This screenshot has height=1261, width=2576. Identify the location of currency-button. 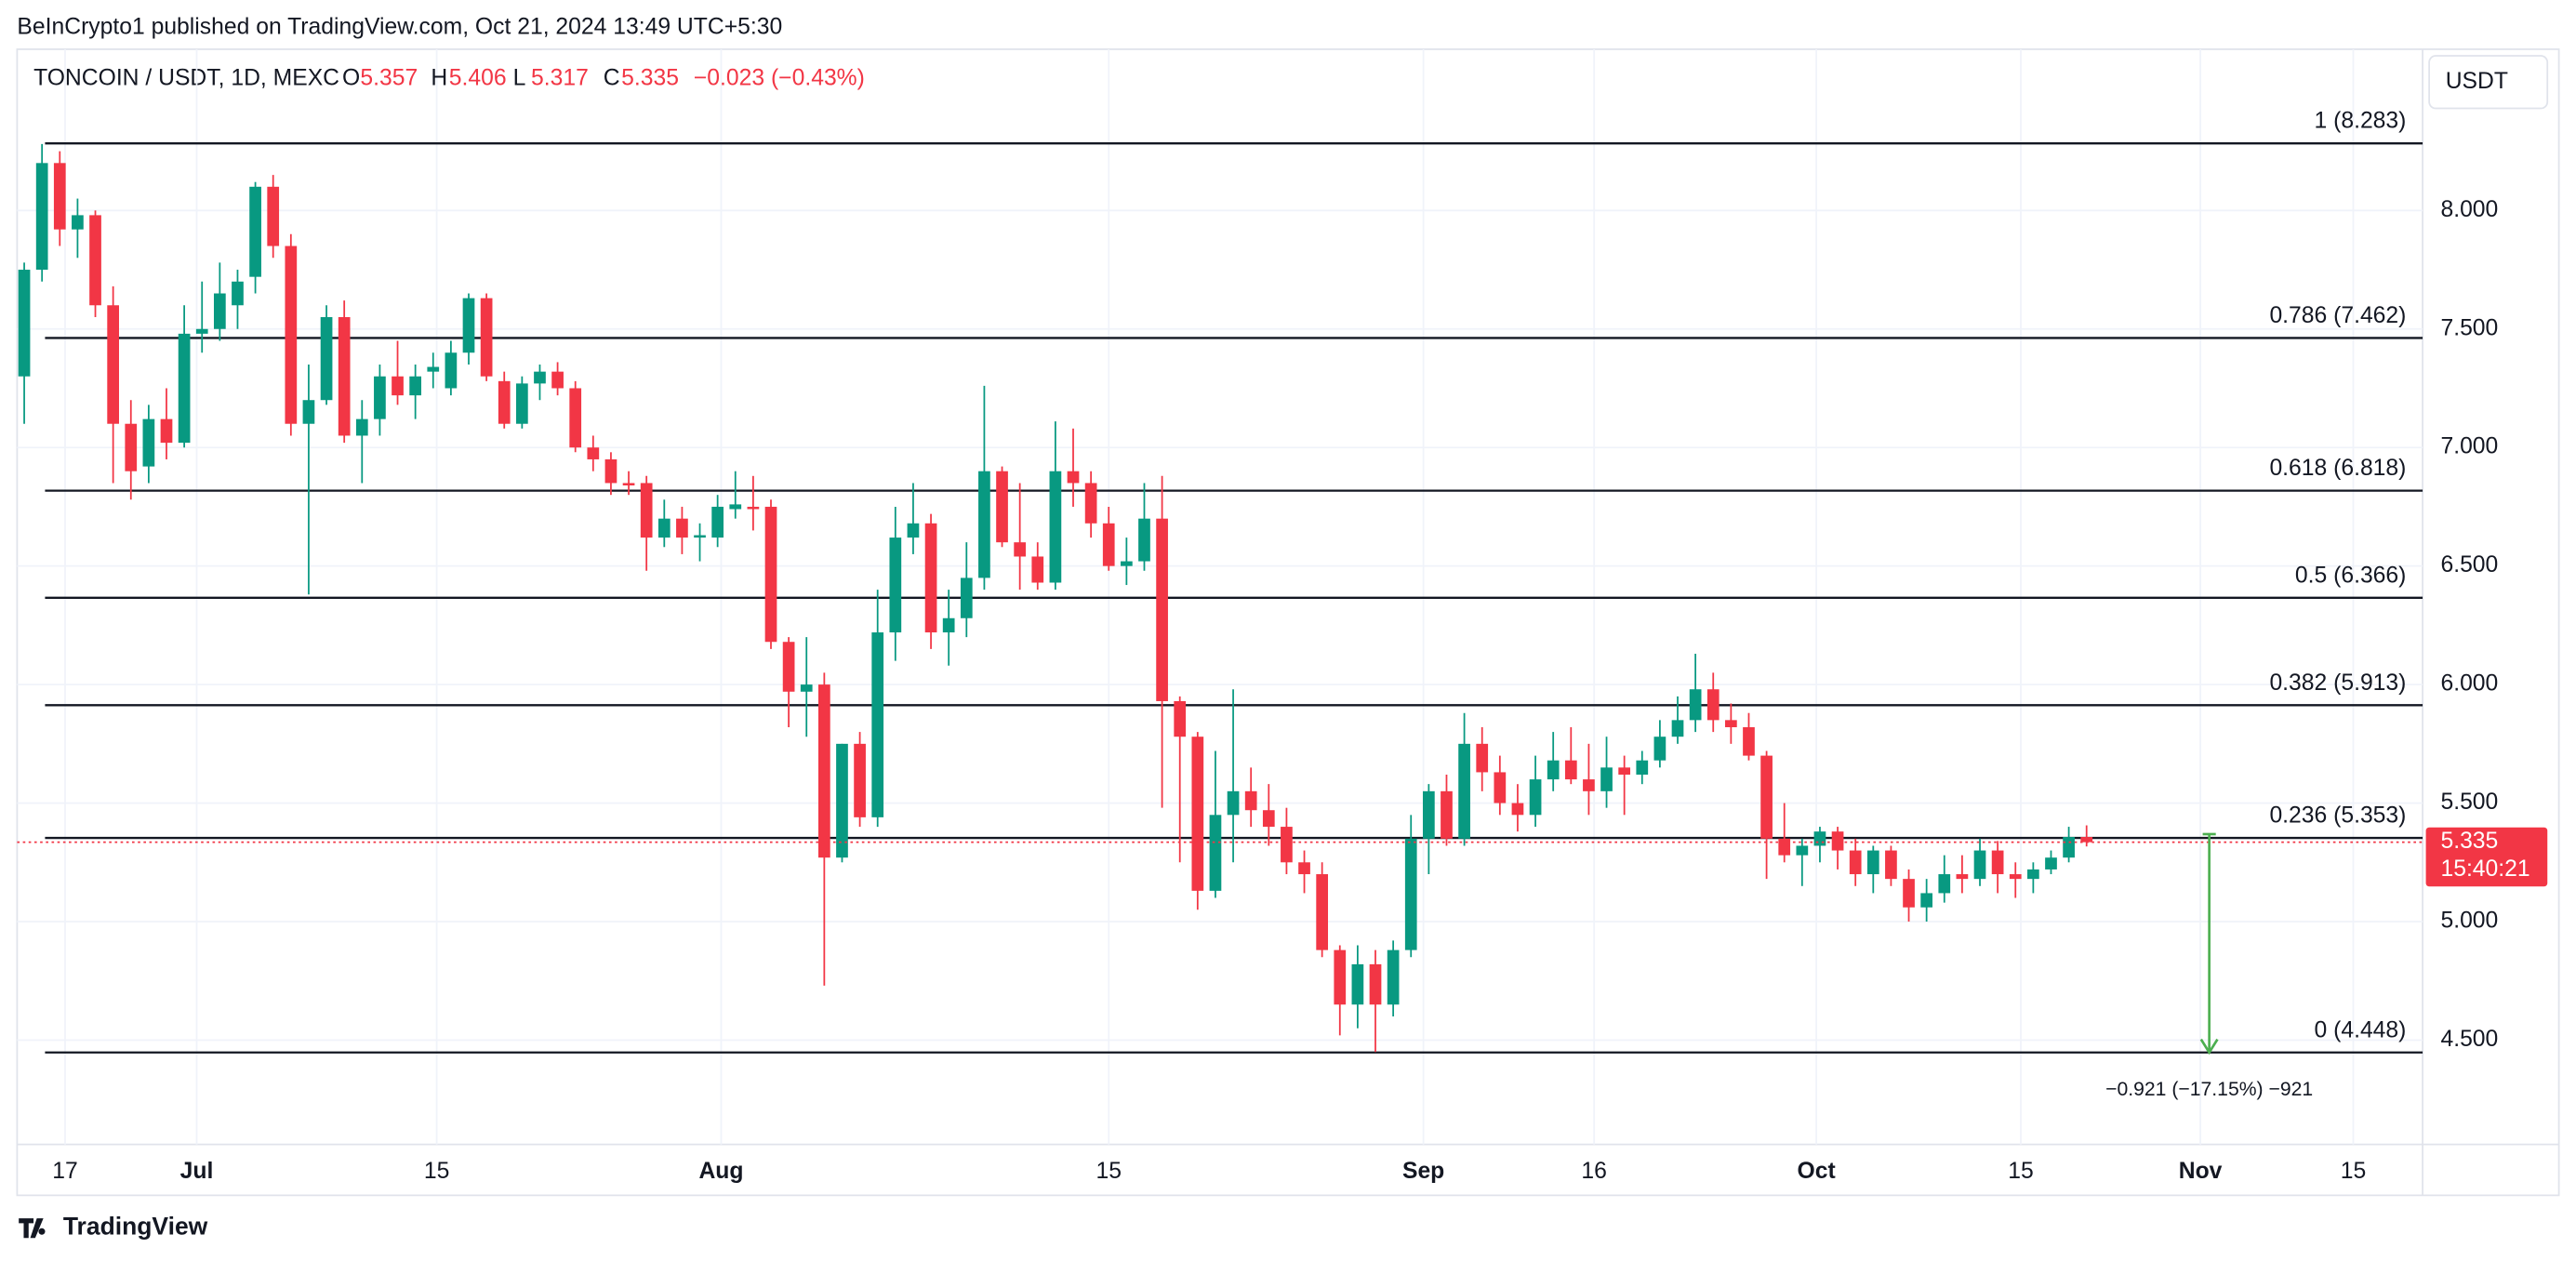
(2488, 82).